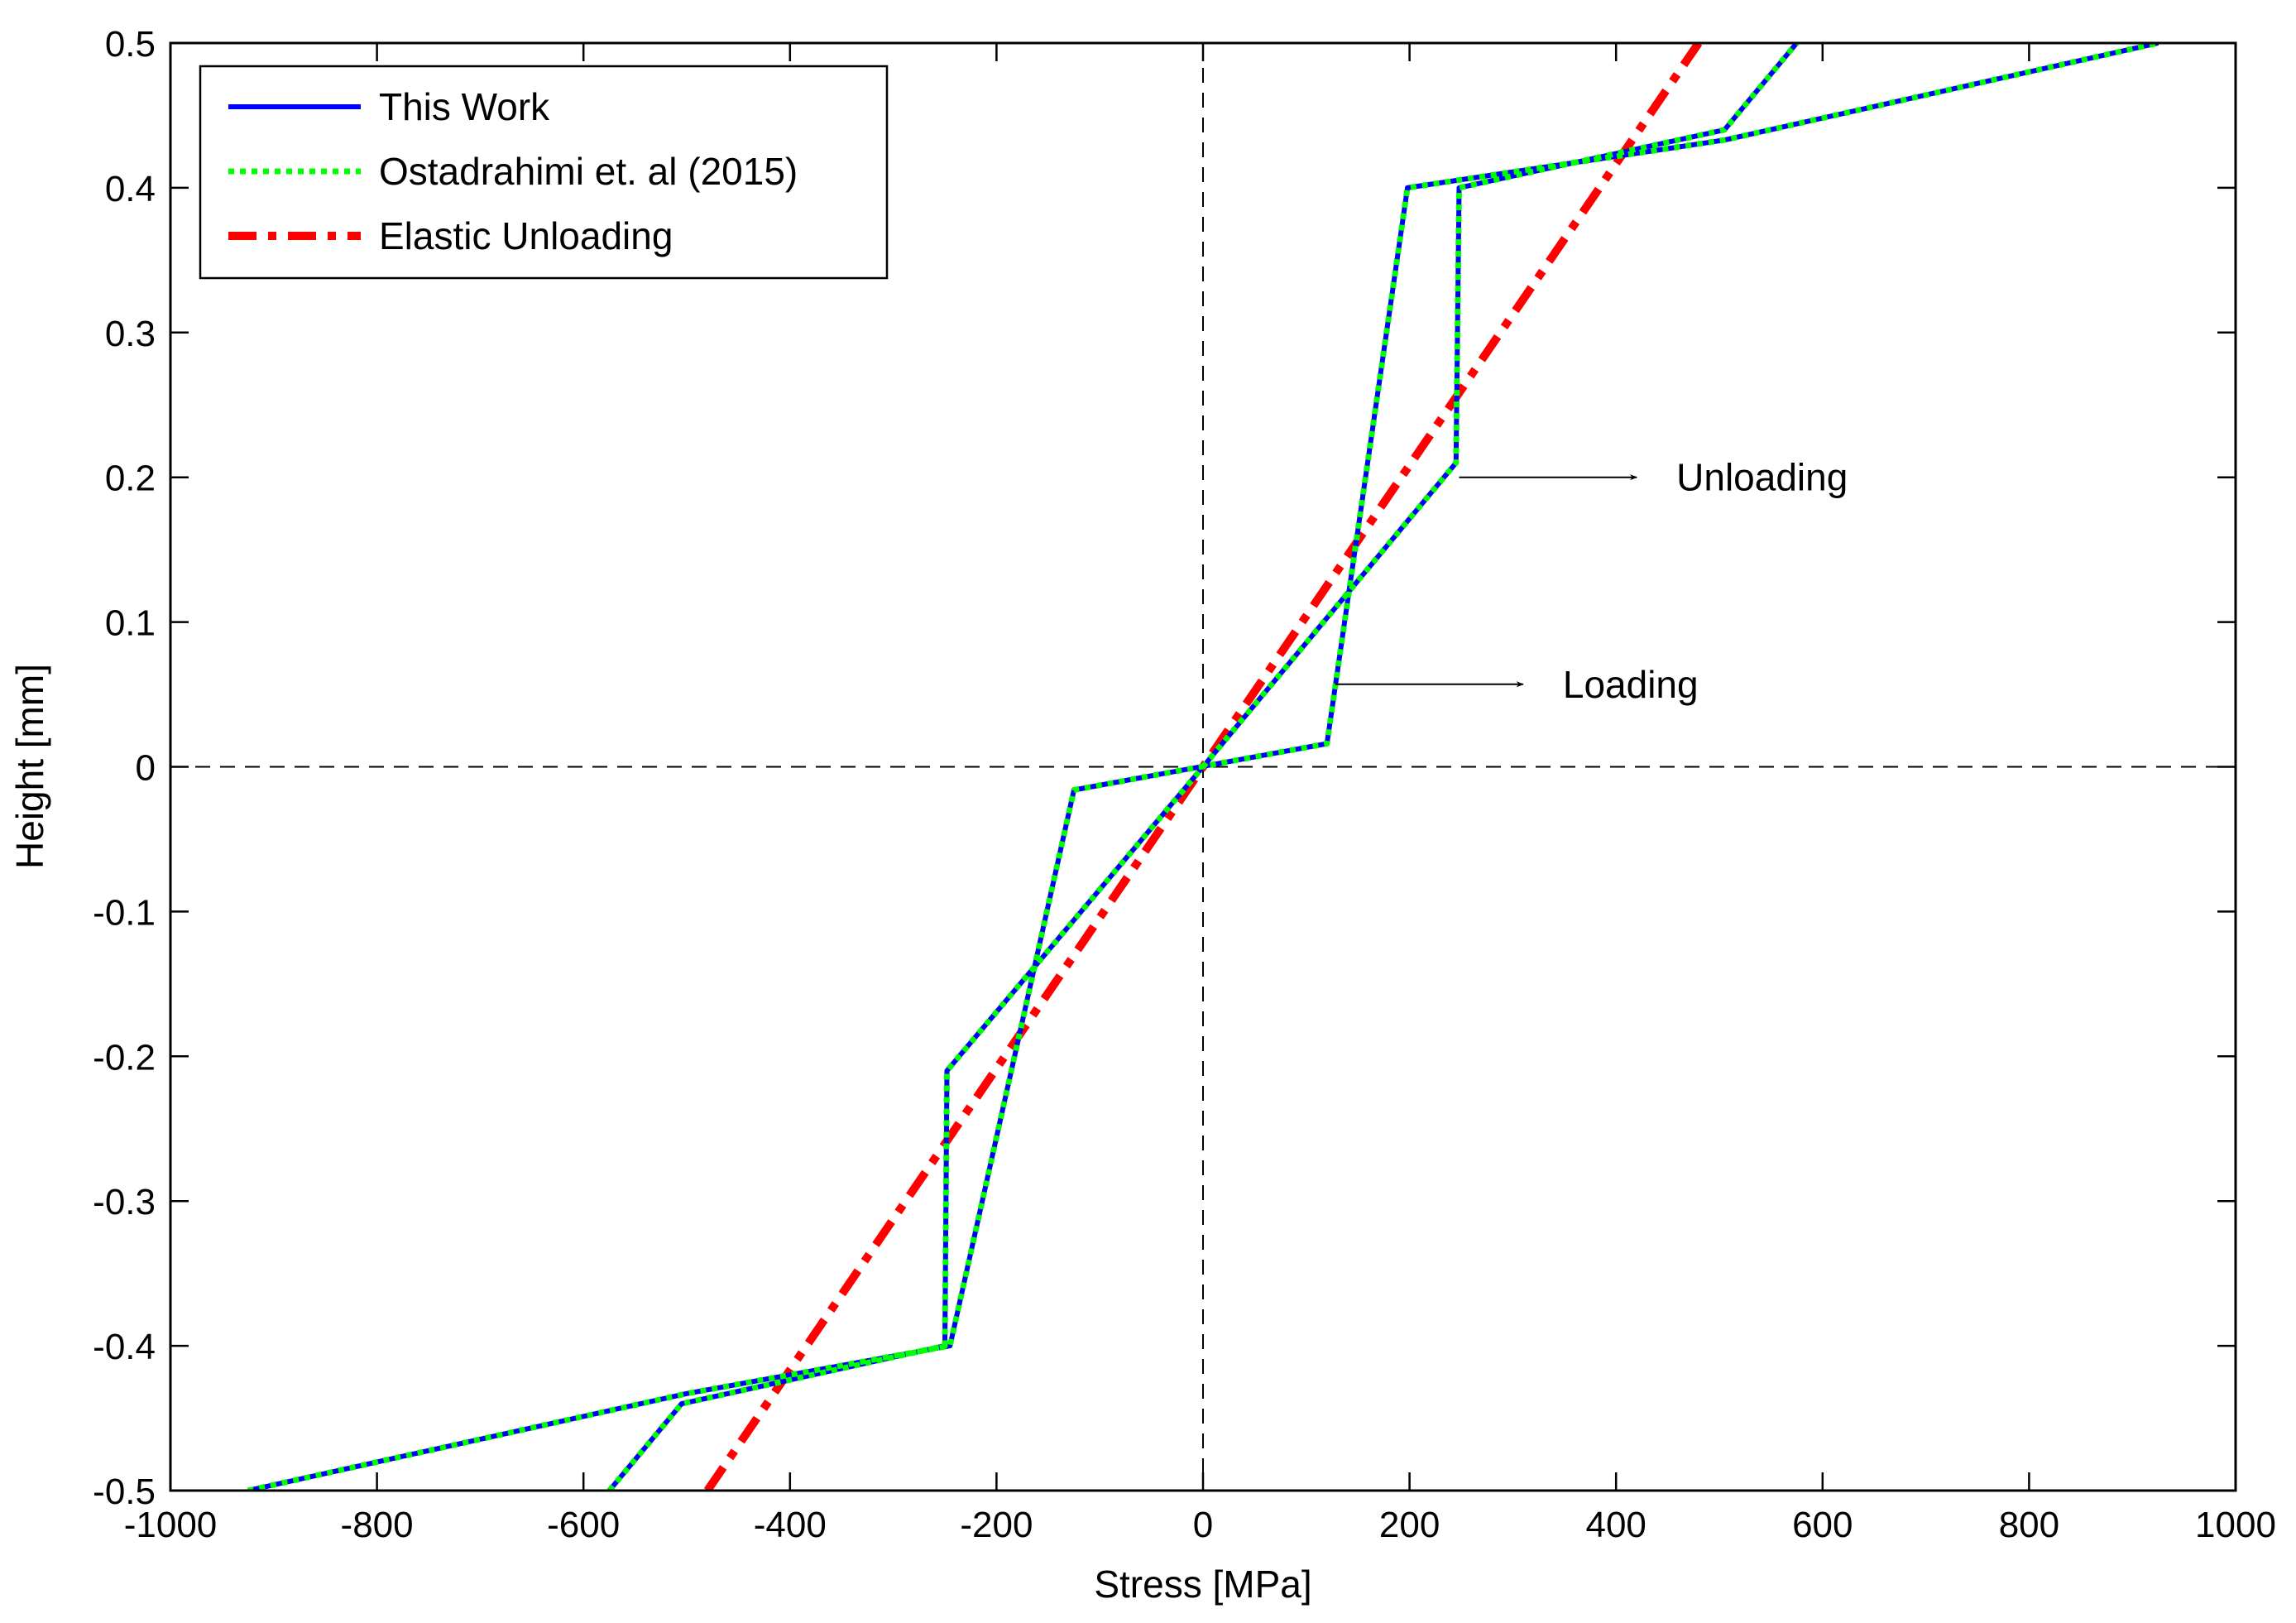 The image size is (2296, 1623). What do you see at coordinates (1409, 1525) in the screenshot?
I see `x-tick-label: 200` at bounding box center [1409, 1525].